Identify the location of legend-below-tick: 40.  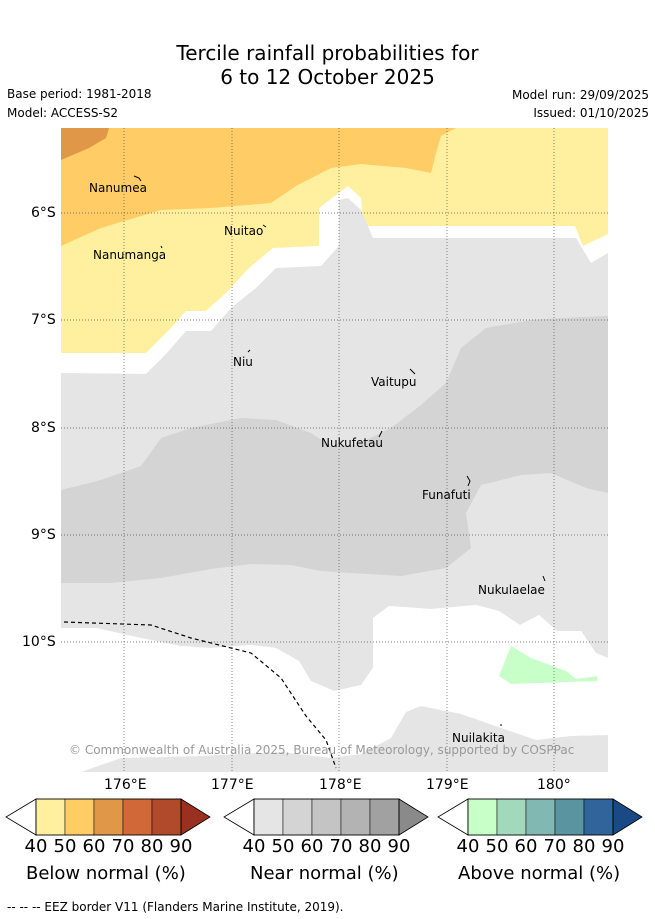
(36, 846).